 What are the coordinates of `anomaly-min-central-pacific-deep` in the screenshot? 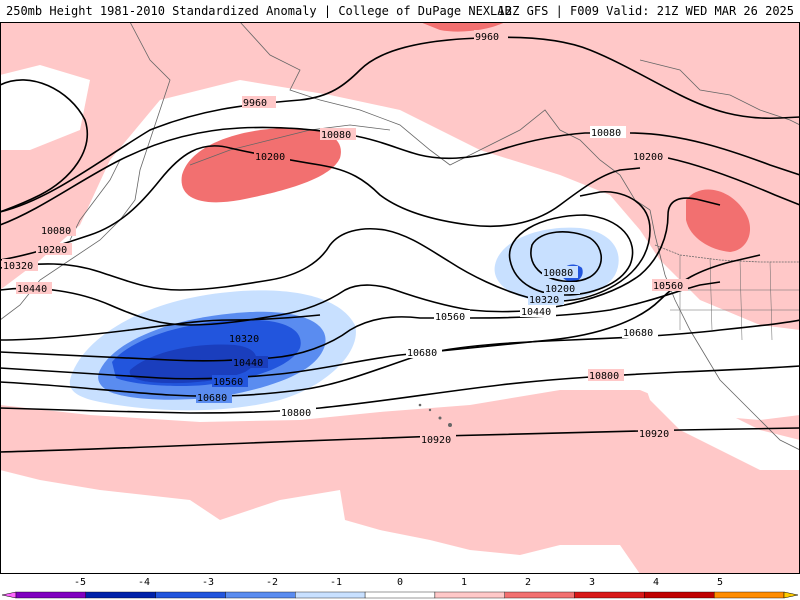 It's located at (193, 364).